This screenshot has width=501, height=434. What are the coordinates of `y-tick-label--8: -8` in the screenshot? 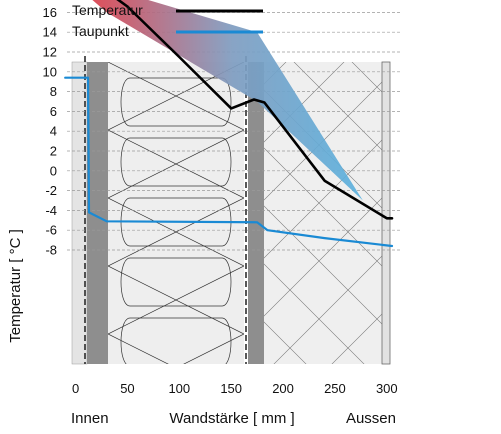 It's located at (51, 250).